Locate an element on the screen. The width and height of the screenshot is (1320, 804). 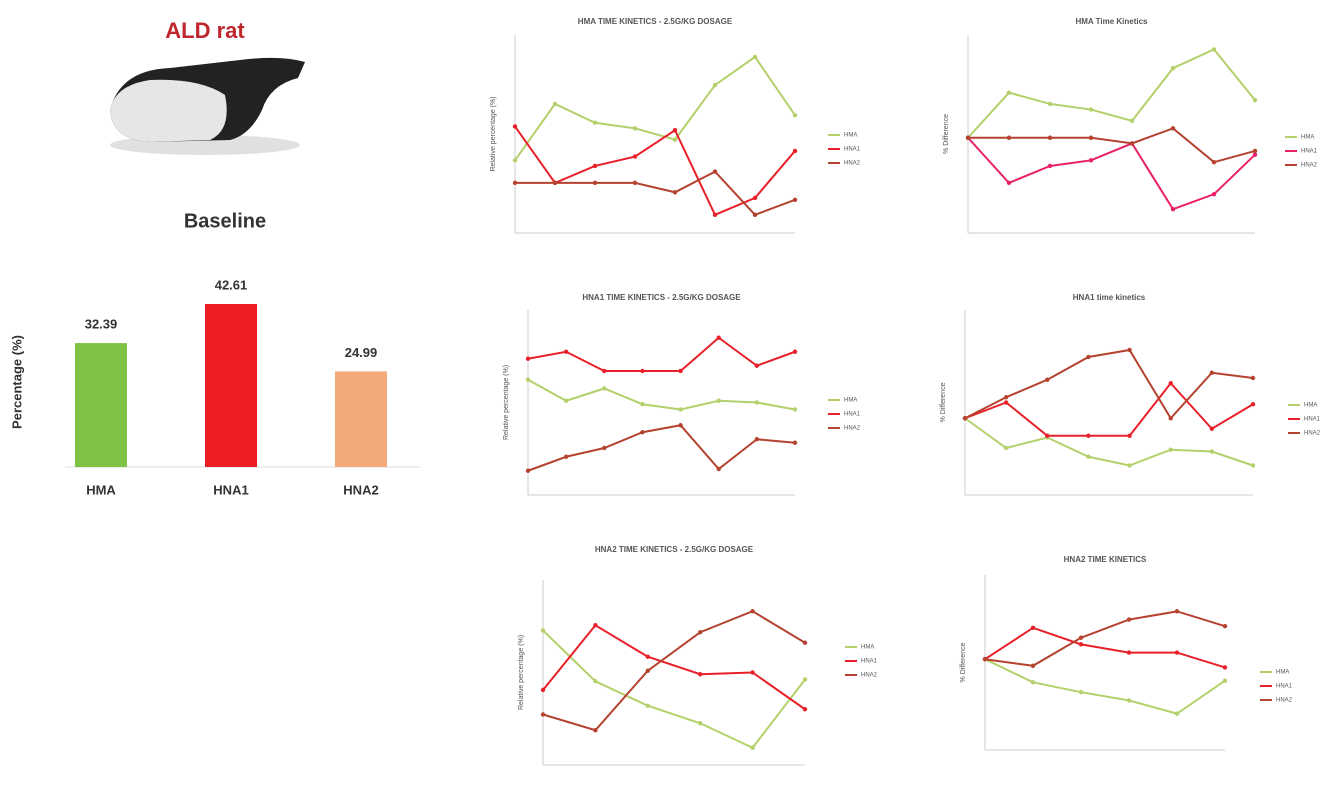
chart-title: HNA2 TIME KINETICS is located at coordinates (1105, 559).